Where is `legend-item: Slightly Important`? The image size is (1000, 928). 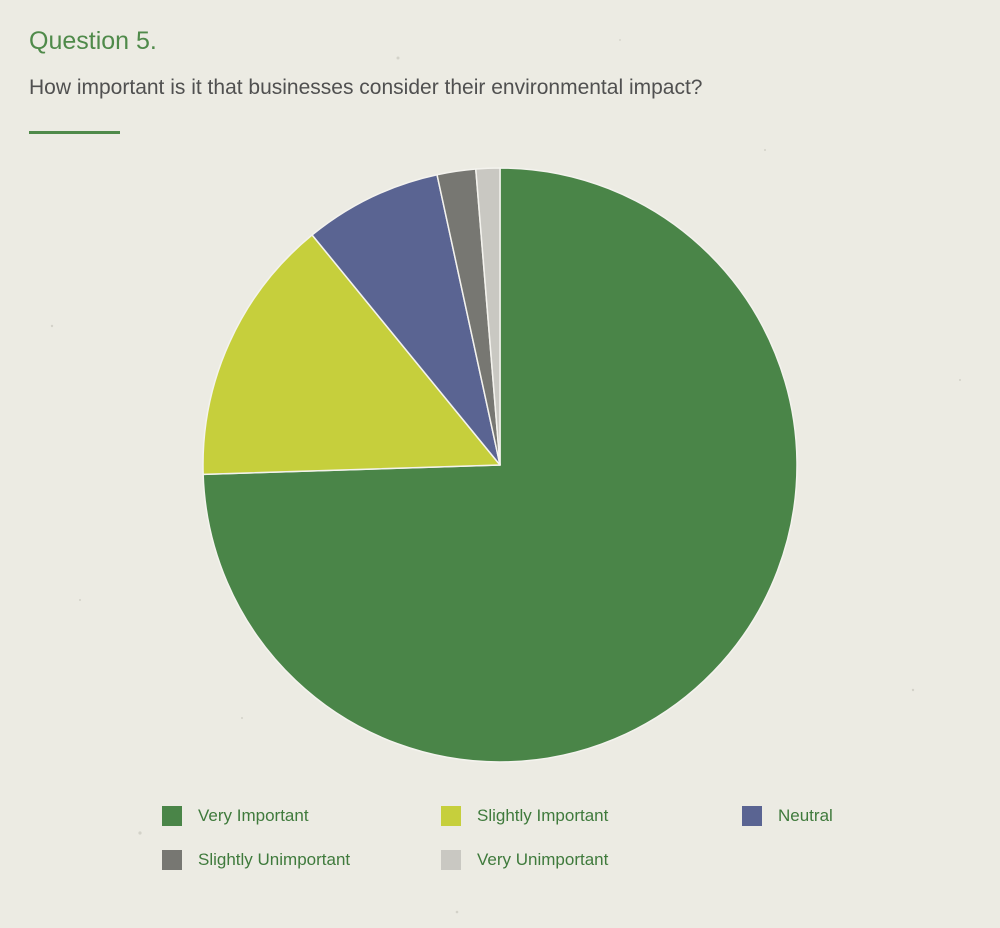
legend-item: Slightly Important is located at coordinates (524, 816).